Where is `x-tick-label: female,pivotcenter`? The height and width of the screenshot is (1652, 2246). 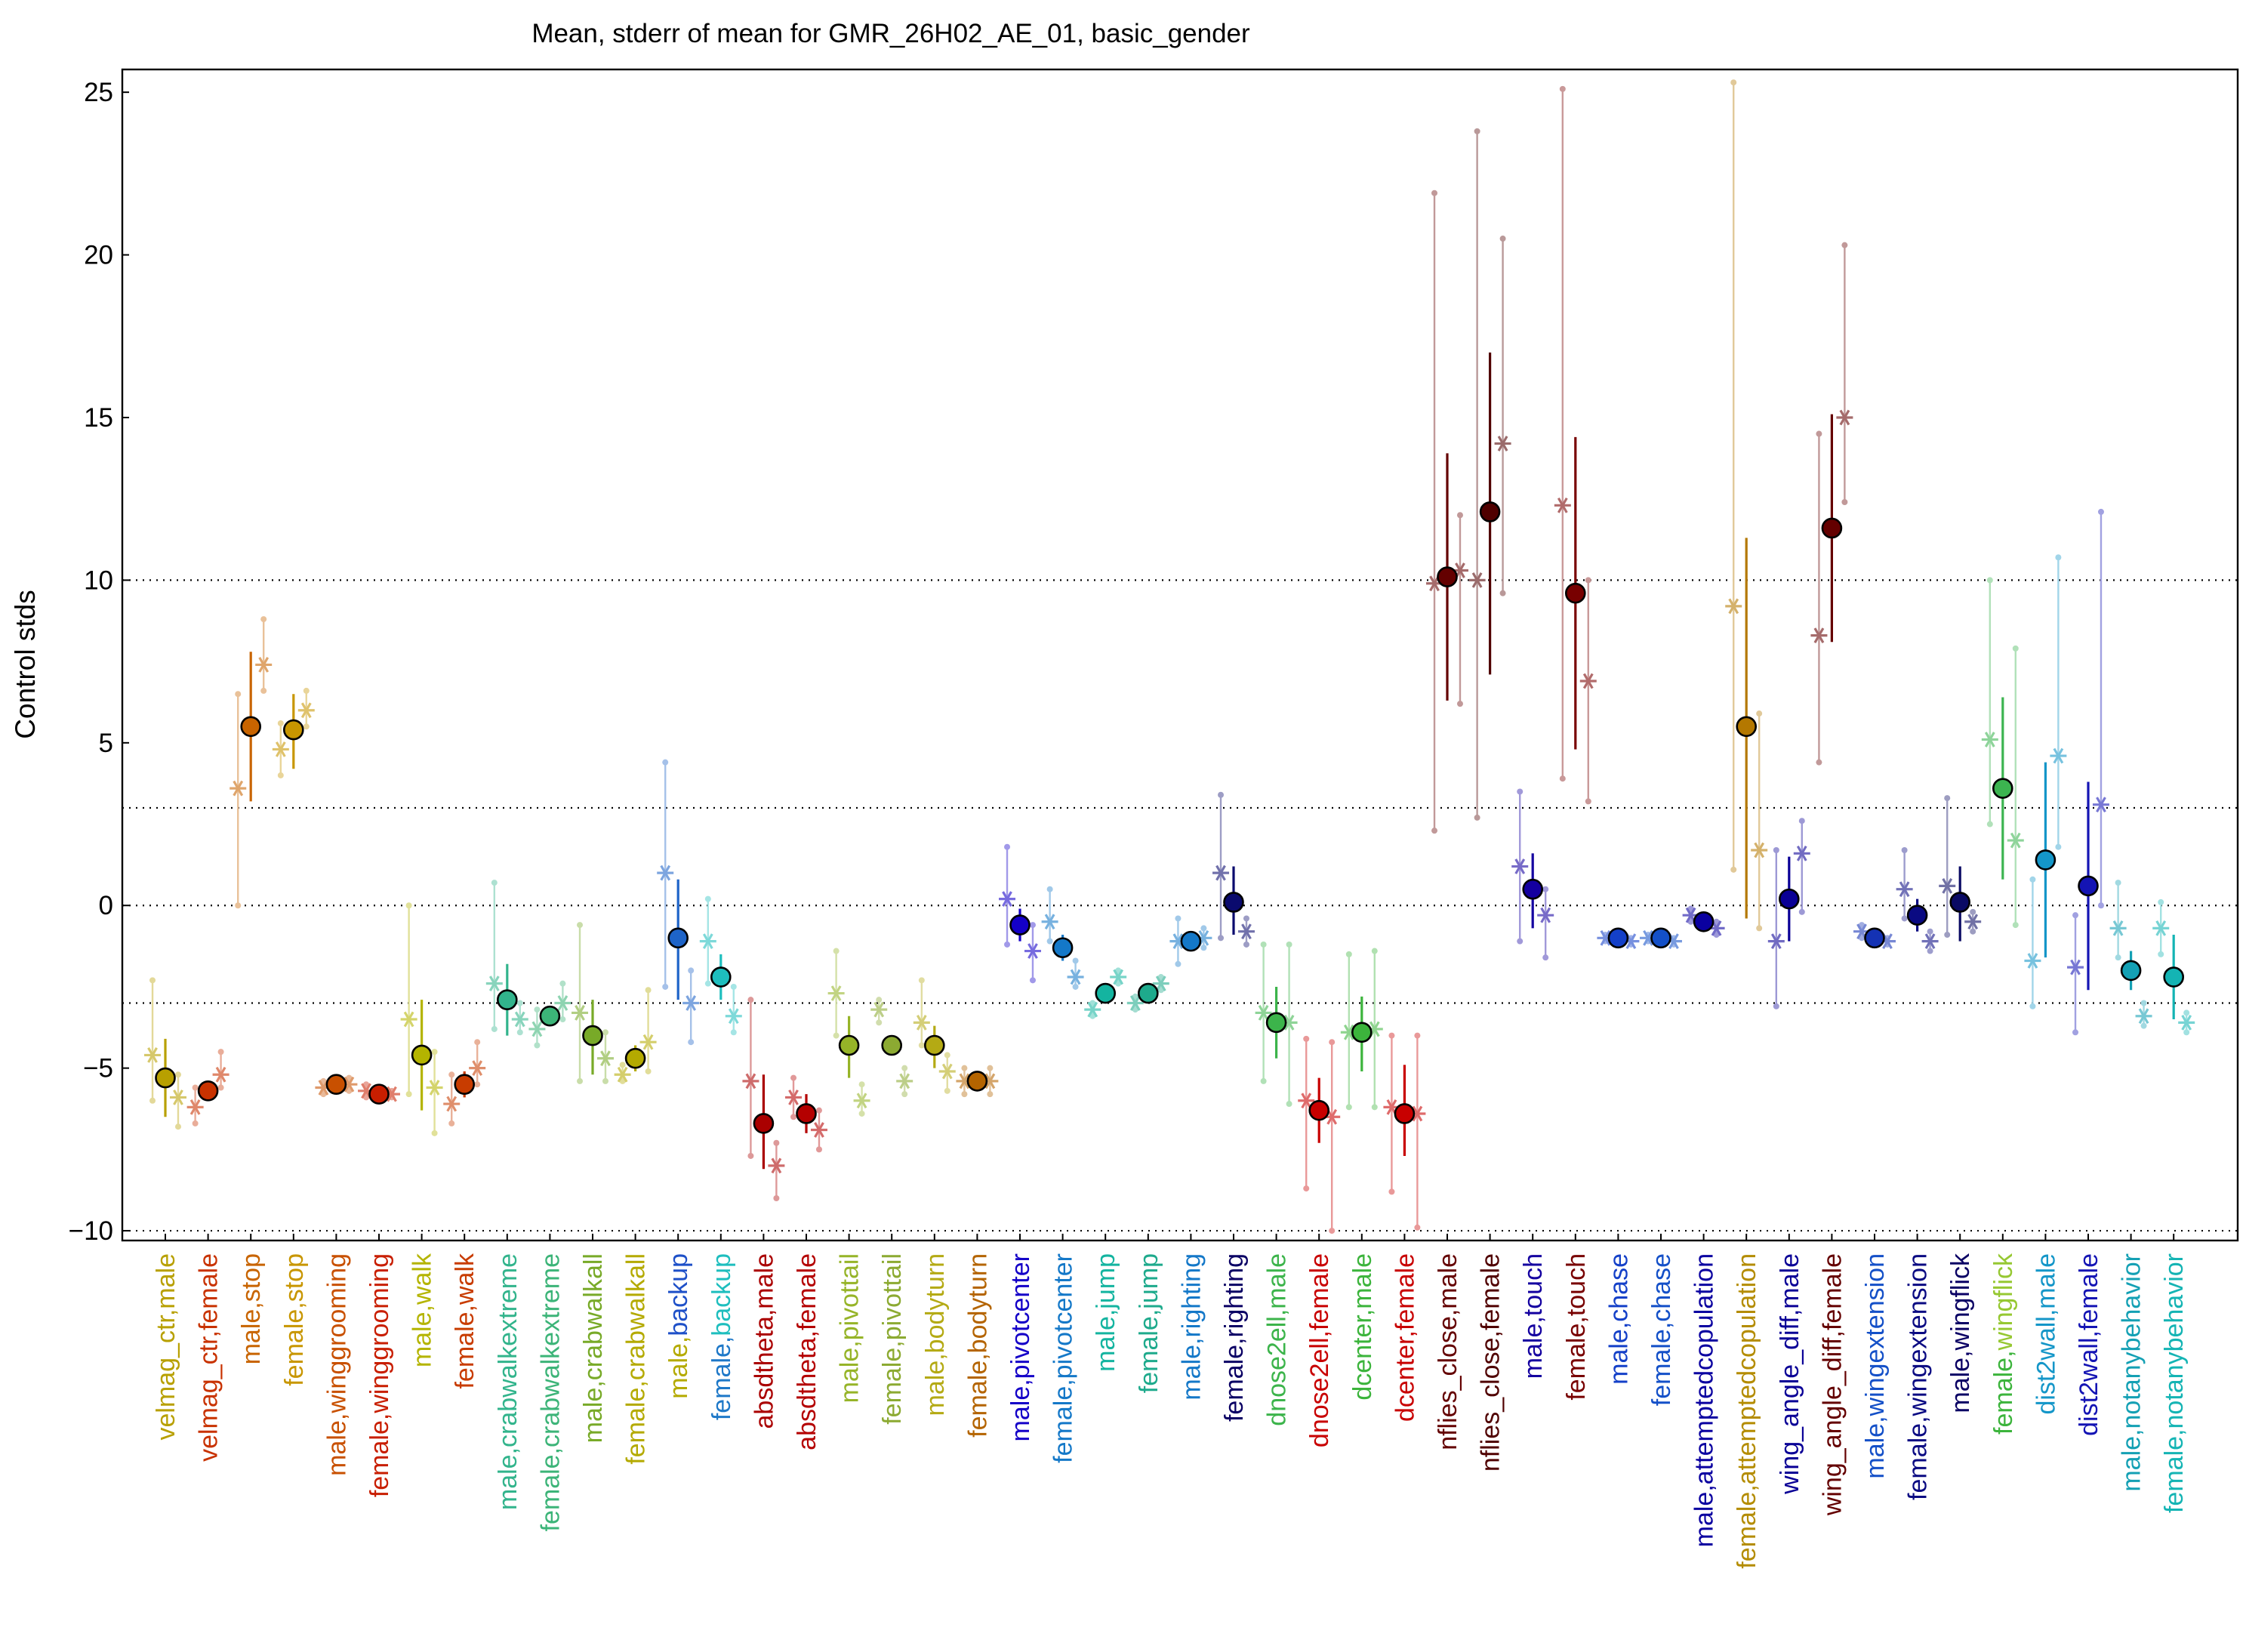
x-tick-label: female,pivotcenter is located at coordinates (1064, 1358).